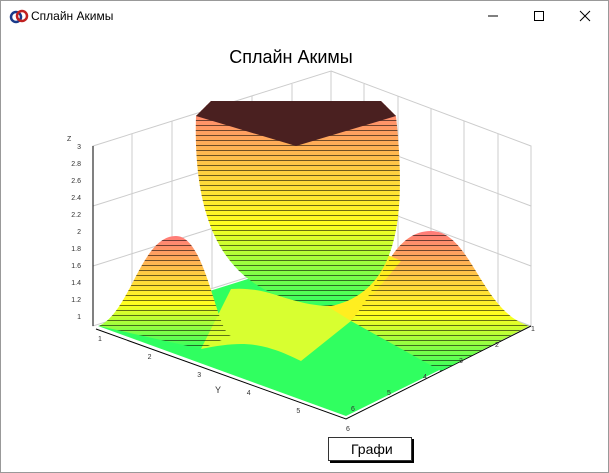 Image resolution: width=609 pixels, height=473 pixels. What do you see at coordinates (76, 249) in the screenshot?
I see `z-tick-label: 1.8` at bounding box center [76, 249].